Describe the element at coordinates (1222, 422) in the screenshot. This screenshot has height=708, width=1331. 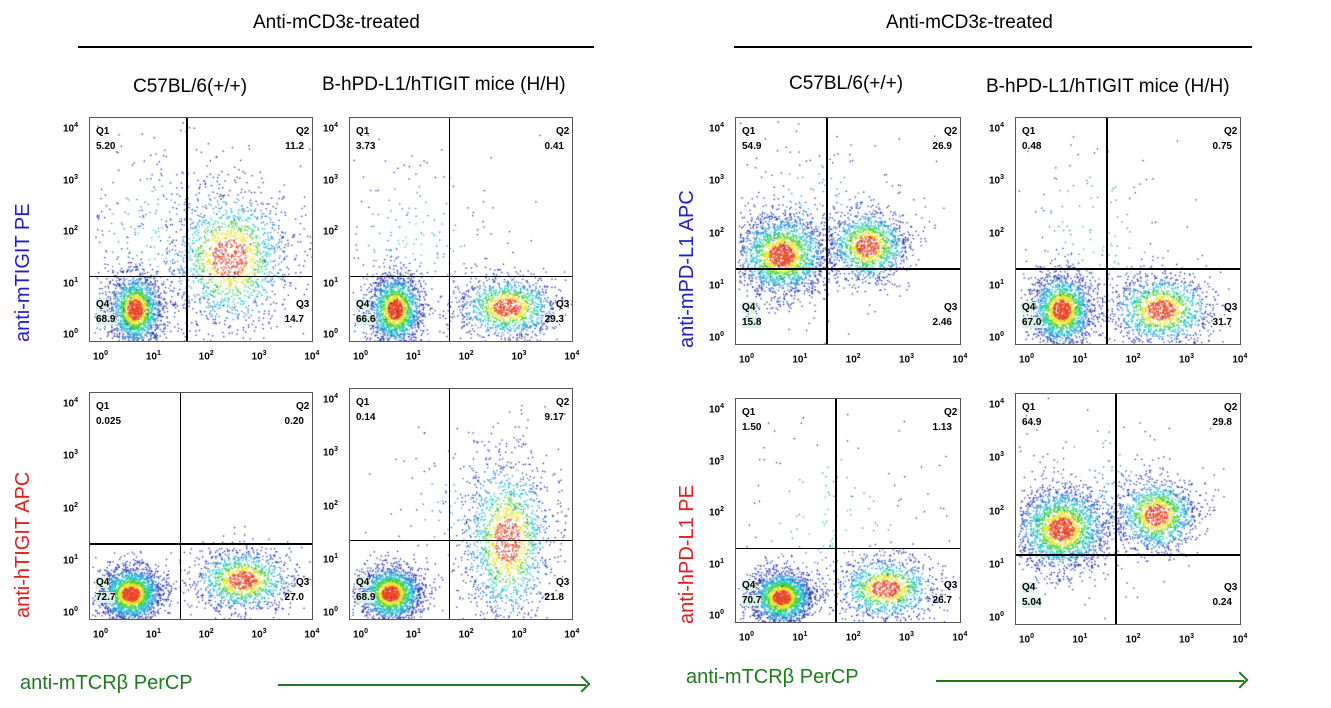
I see `quadrant-q2-percent: 29.8` at that location.